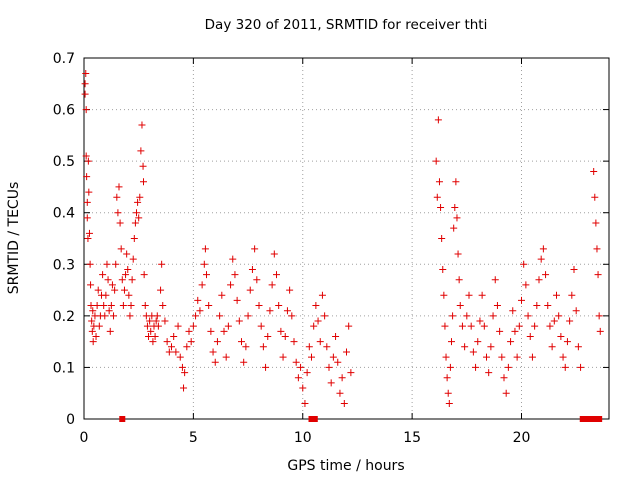 This screenshot has width=640, height=480. I want to click on x-tick-label: 15, so click(412, 438).